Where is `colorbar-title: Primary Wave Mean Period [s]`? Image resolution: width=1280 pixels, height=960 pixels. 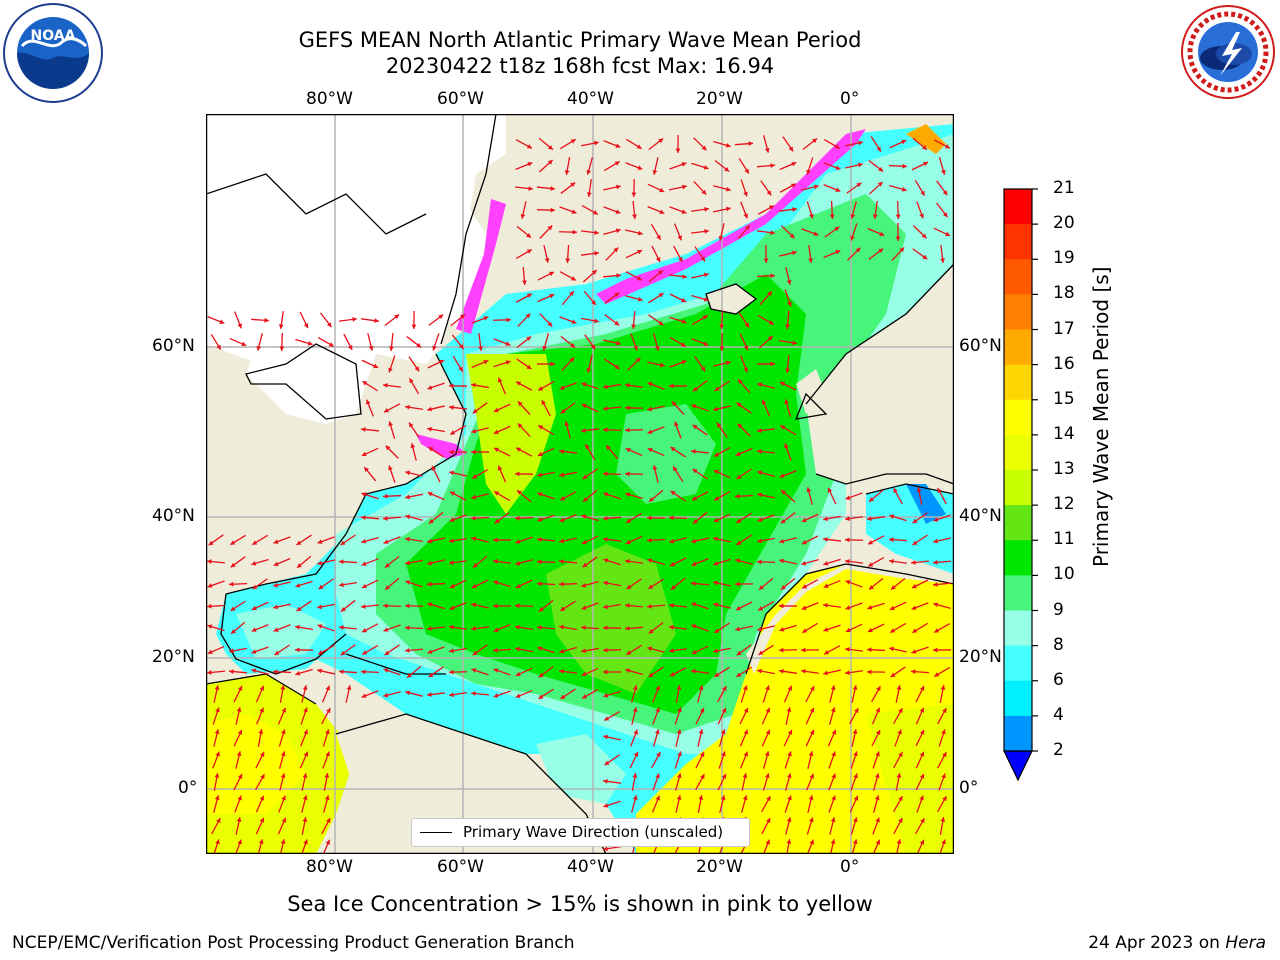
colorbar-title: Primary Wave Mean Period [s] is located at coordinates (1101, 417).